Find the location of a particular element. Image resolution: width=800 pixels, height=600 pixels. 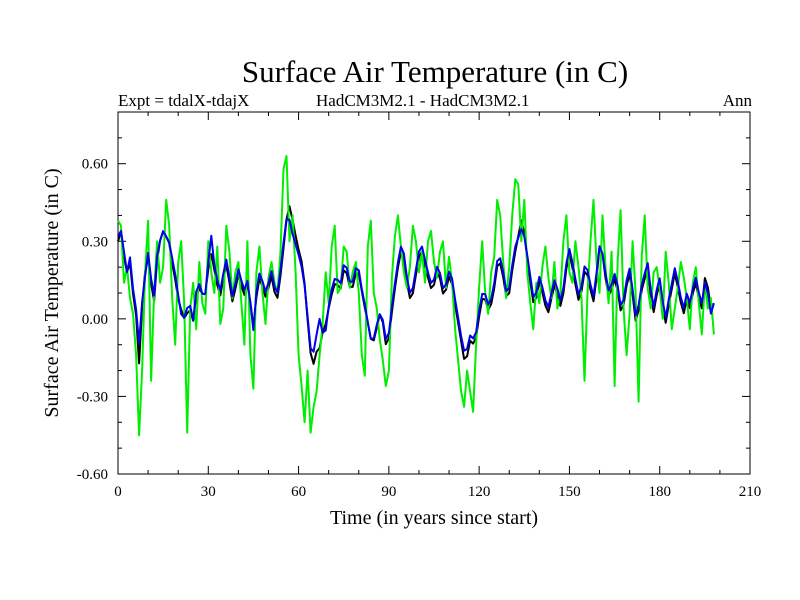

y-tick-label: -0.60 is located at coordinates (92, 475).